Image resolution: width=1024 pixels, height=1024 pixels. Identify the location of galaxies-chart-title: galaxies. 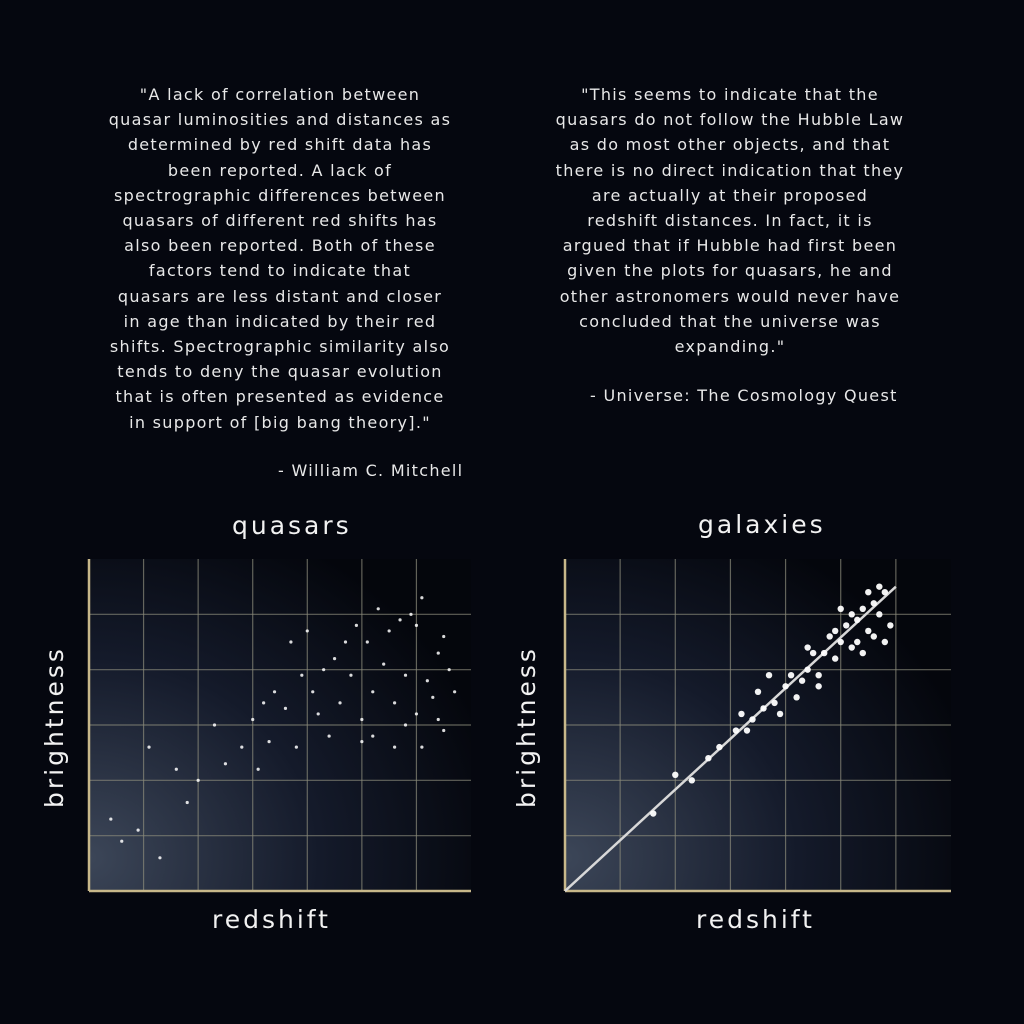
(762, 524).